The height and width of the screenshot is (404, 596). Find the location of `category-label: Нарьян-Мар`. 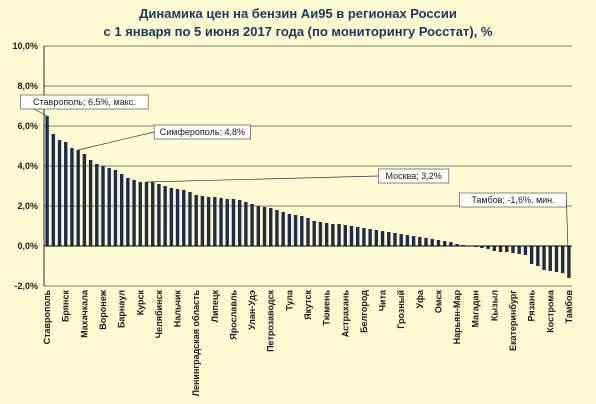

category-label: Нарьян-Мар is located at coordinates (457, 317).